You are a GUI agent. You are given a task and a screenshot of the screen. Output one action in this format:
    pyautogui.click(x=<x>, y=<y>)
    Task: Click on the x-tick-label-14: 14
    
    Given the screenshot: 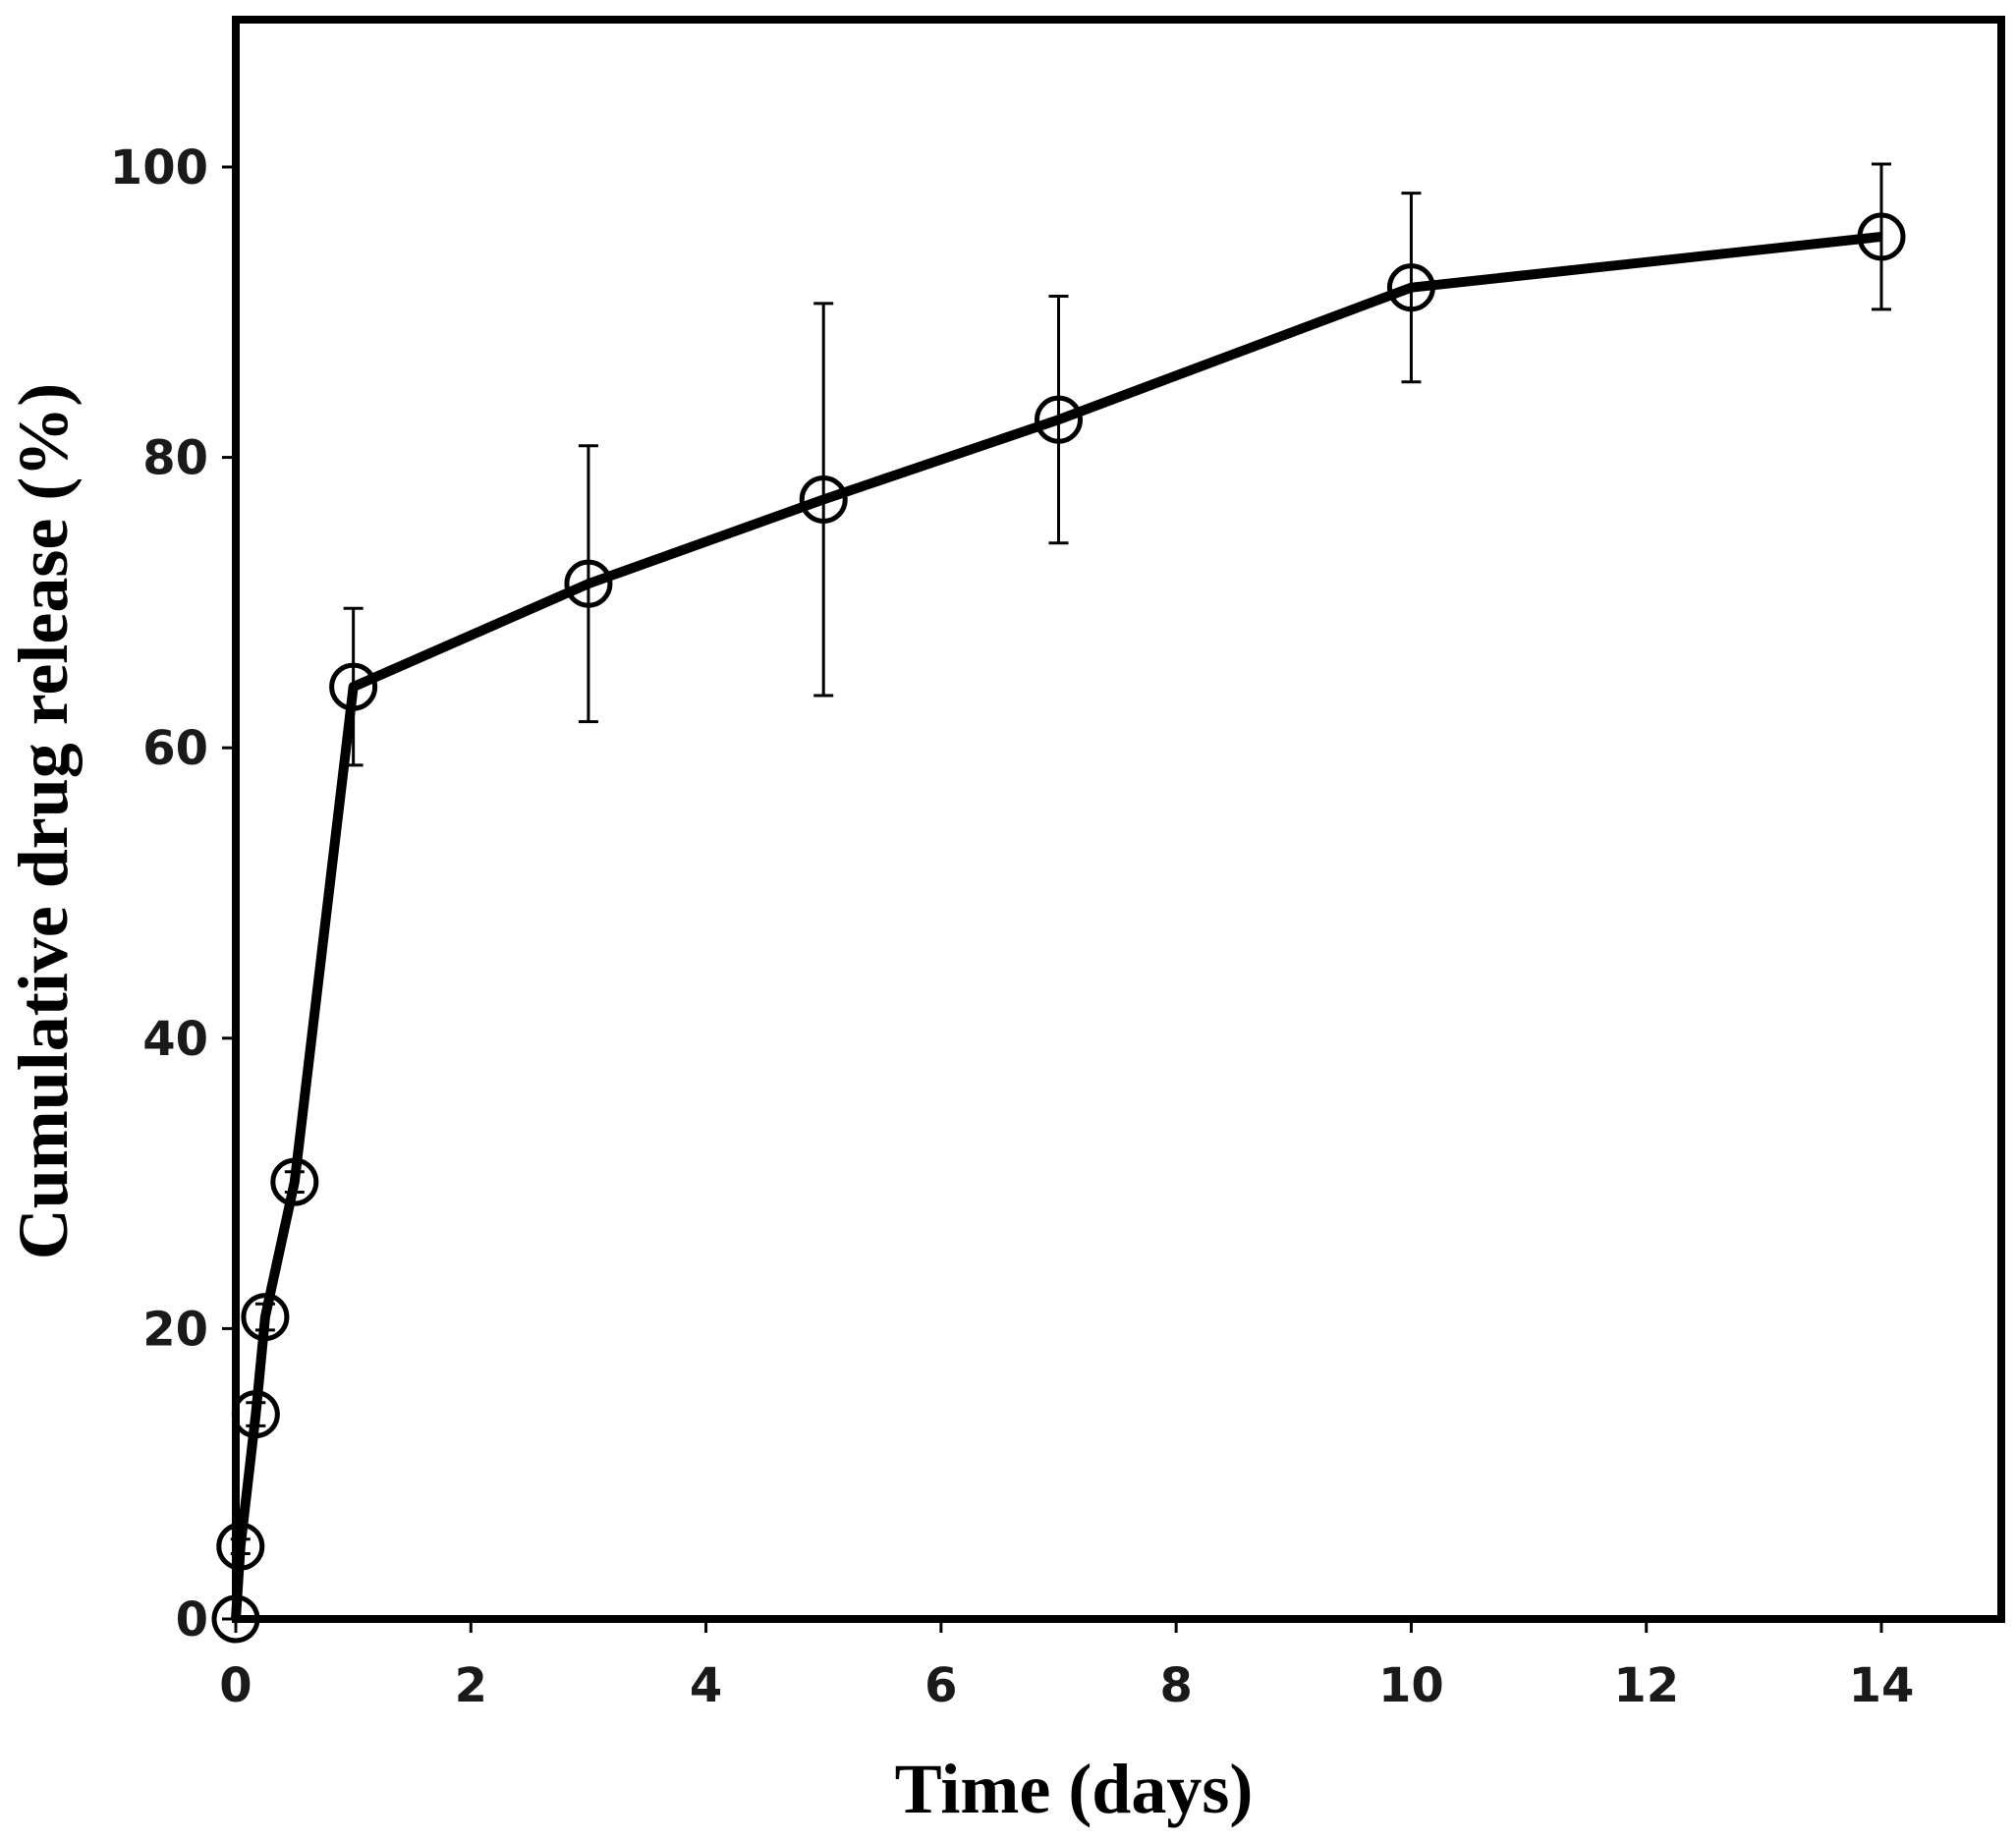 What is the action you would take?
    pyautogui.click(x=1882, y=1686)
    